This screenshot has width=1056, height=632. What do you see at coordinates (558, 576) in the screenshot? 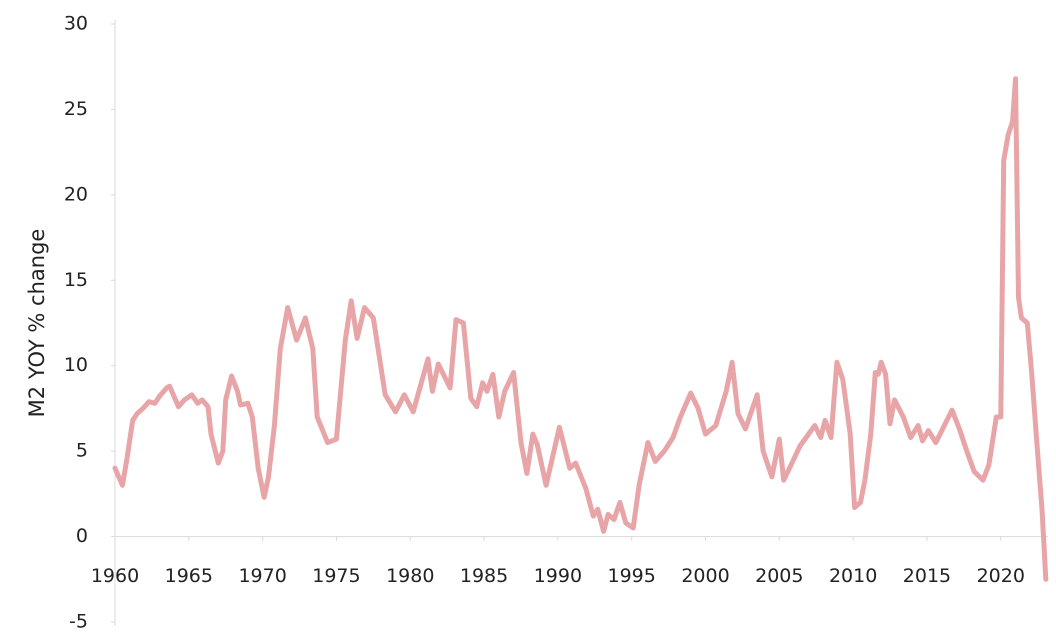
I see `x-tick-label: 1990` at bounding box center [558, 576].